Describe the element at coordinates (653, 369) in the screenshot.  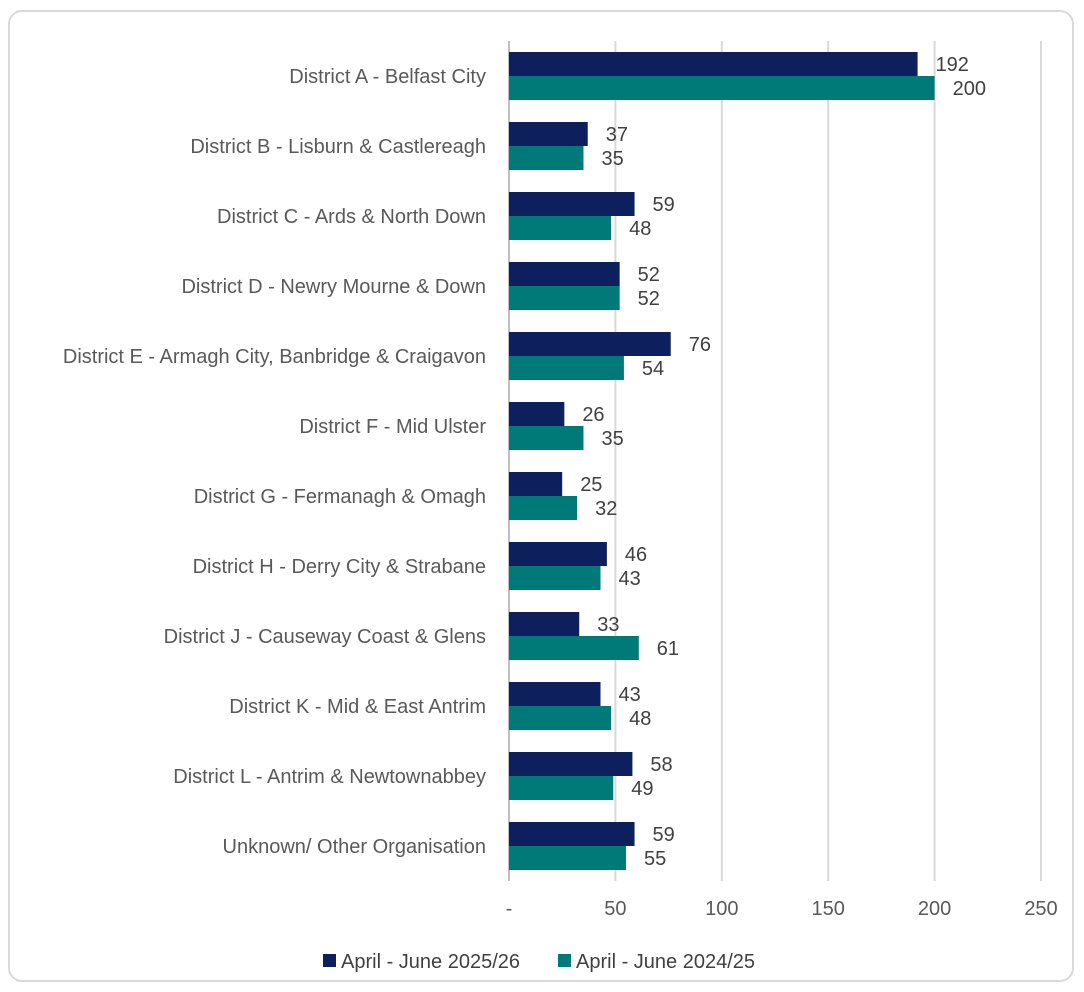
I see `data-label: 54` at that location.